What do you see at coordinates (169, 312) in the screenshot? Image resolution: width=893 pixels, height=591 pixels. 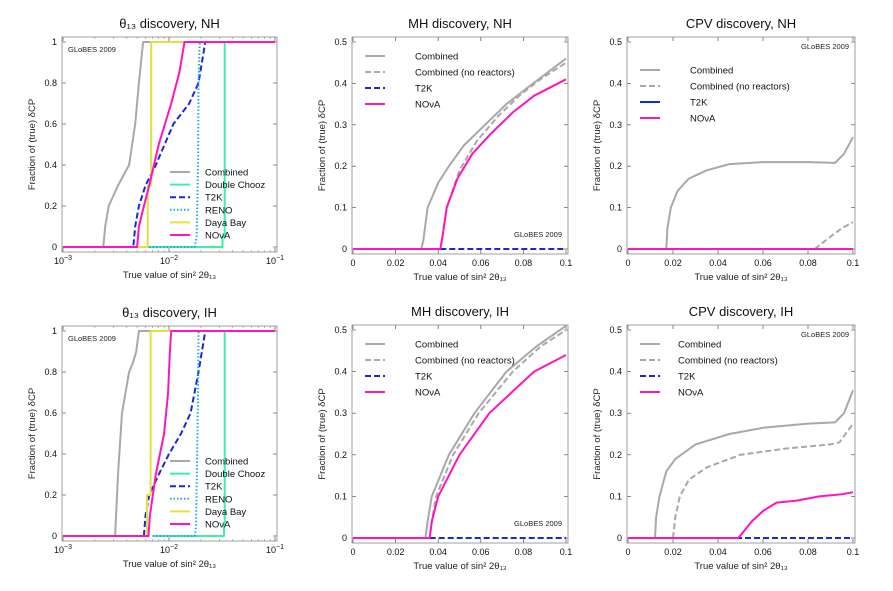 I see `chart-title: θ₁₃ discovery, IH` at bounding box center [169, 312].